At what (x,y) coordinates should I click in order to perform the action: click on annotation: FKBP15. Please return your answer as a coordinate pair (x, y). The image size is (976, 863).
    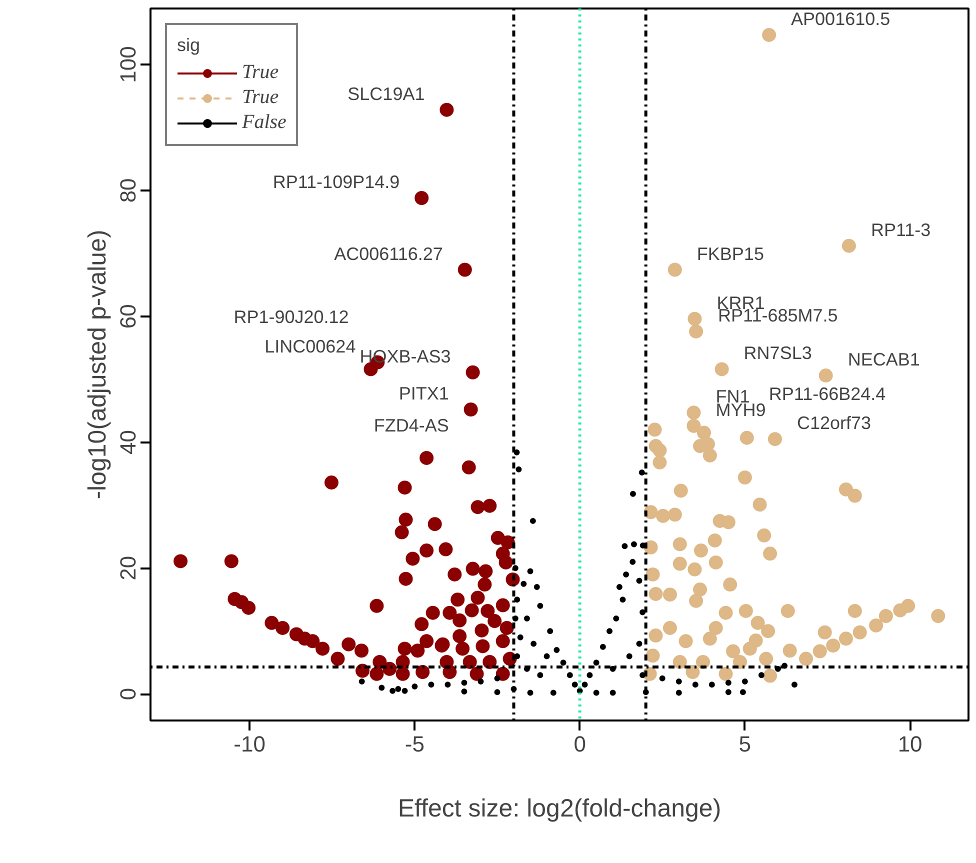
    Looking at the image, I should click on (730, 254).